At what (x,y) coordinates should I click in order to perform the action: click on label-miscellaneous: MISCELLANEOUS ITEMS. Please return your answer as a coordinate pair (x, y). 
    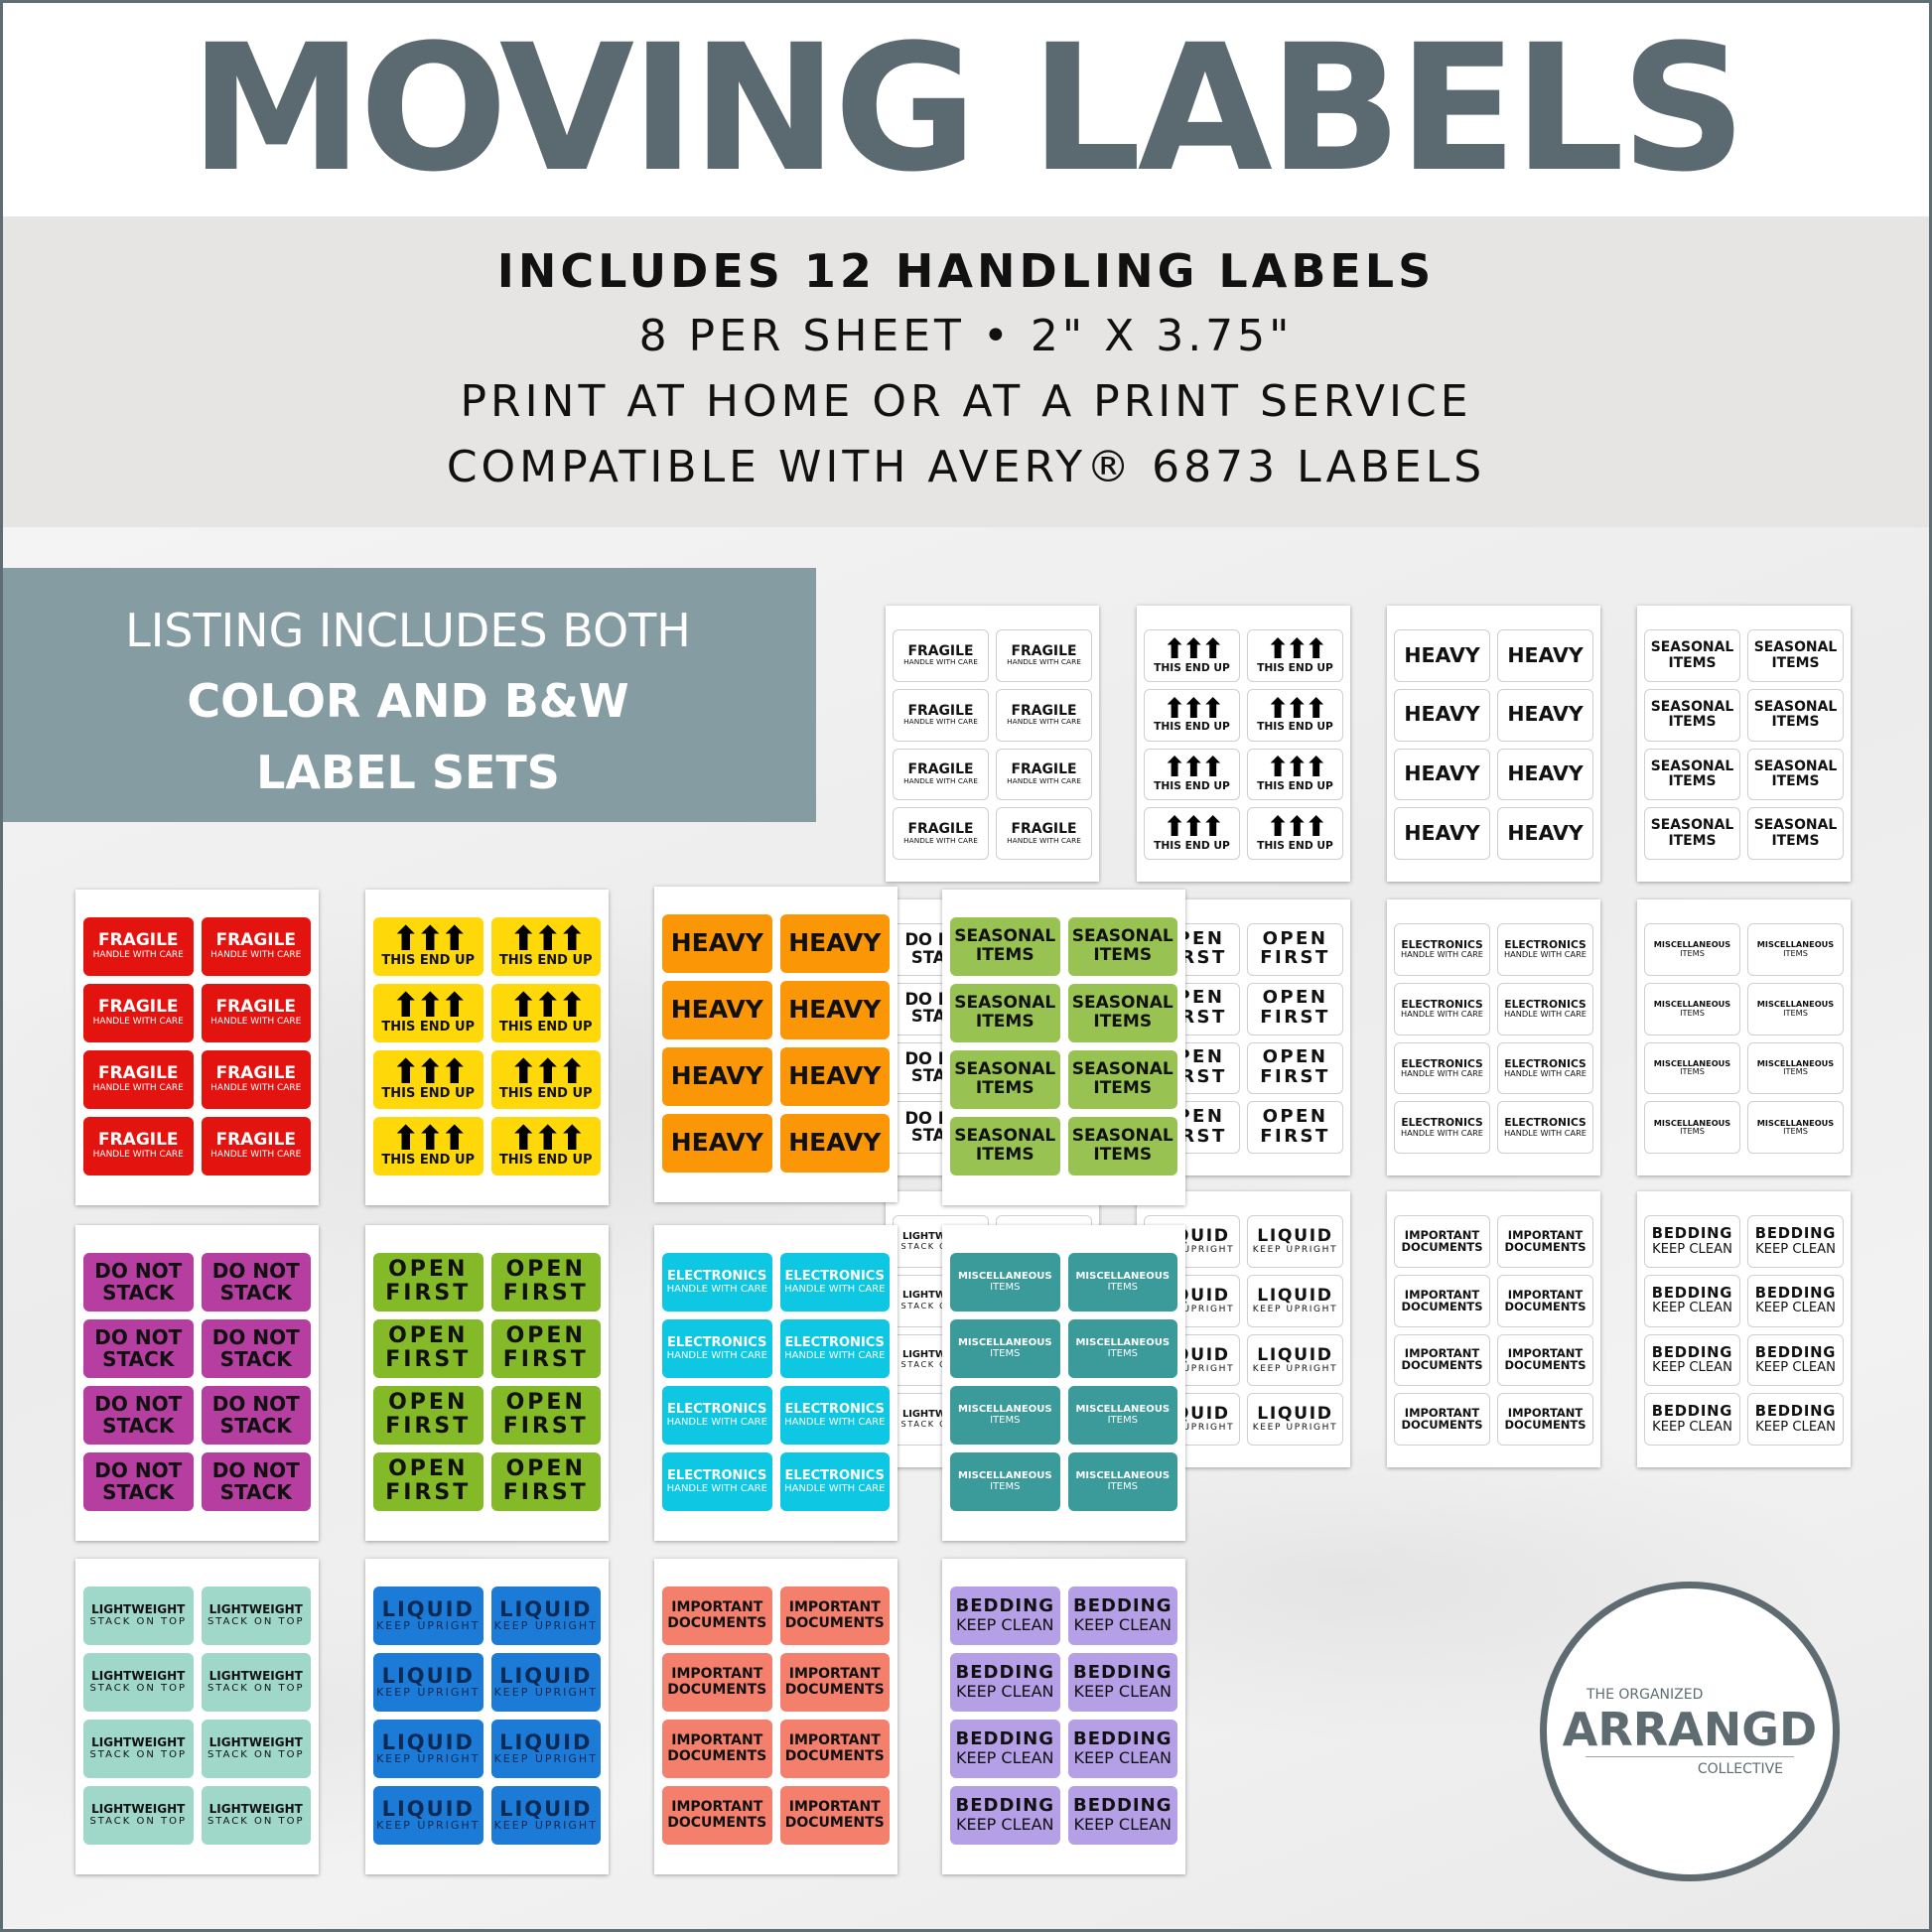
    Looking at the image, I should click on (1692, 950).